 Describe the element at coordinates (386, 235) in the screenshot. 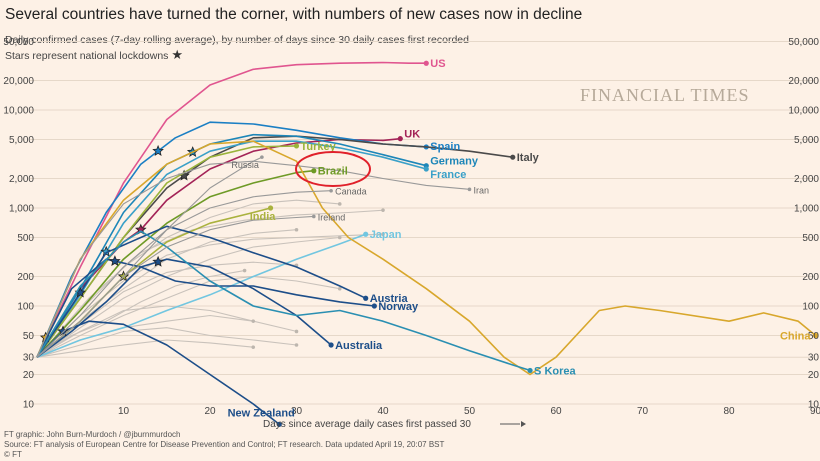

I see `series-label-japan: Japan` at that location.